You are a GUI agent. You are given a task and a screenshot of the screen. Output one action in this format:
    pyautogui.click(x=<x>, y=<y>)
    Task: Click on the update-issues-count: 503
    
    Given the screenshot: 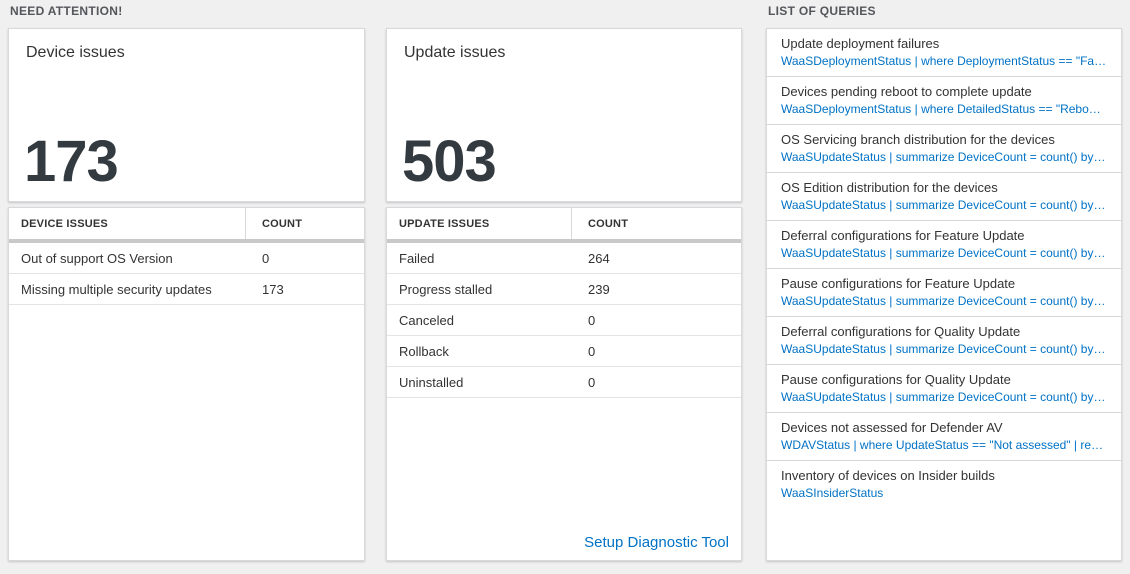 What is the action you would take?
    pyautogui.click(x=449, y=161)
    